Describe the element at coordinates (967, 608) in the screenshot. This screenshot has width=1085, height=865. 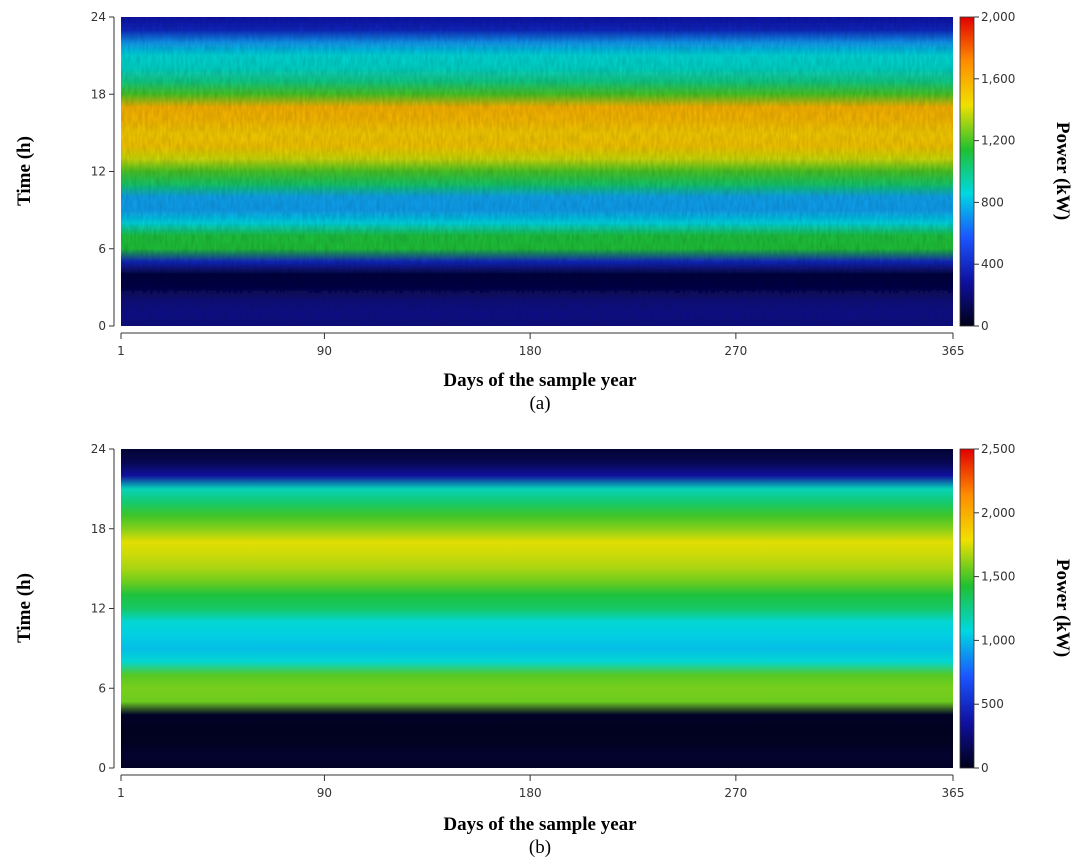
I see `colorbar-b` at that location.